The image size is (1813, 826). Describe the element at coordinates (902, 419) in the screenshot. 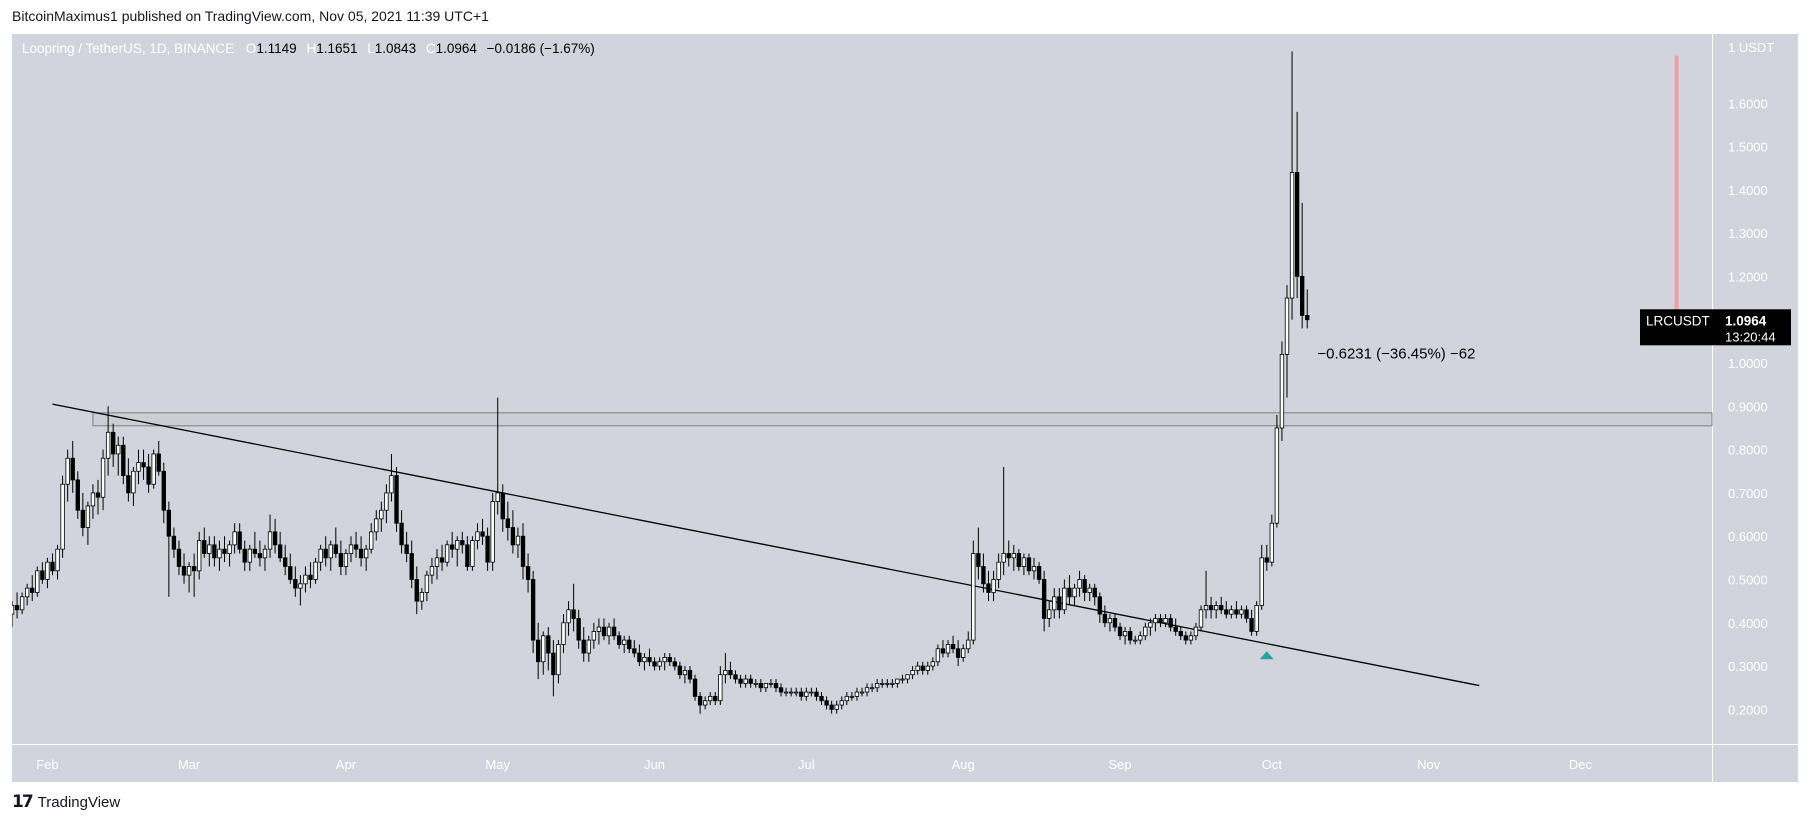

I see `resistance-zone` at that location.